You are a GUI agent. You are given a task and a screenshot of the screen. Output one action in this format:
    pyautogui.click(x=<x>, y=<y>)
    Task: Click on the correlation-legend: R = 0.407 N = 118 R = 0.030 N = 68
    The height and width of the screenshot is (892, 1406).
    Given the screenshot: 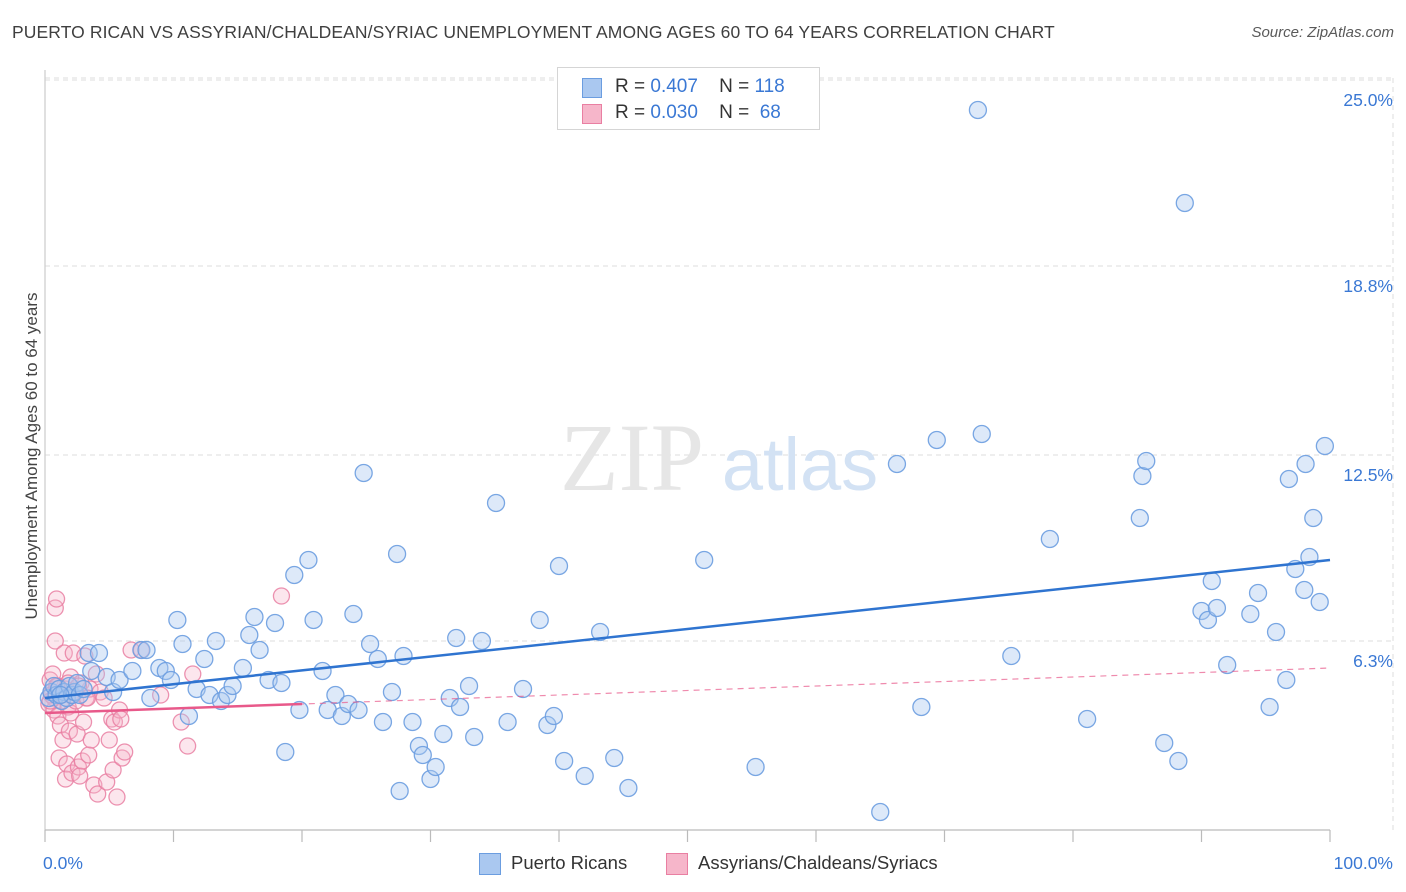 What is the action you would take?
    pyautogui.click(x=688, y=98)
    